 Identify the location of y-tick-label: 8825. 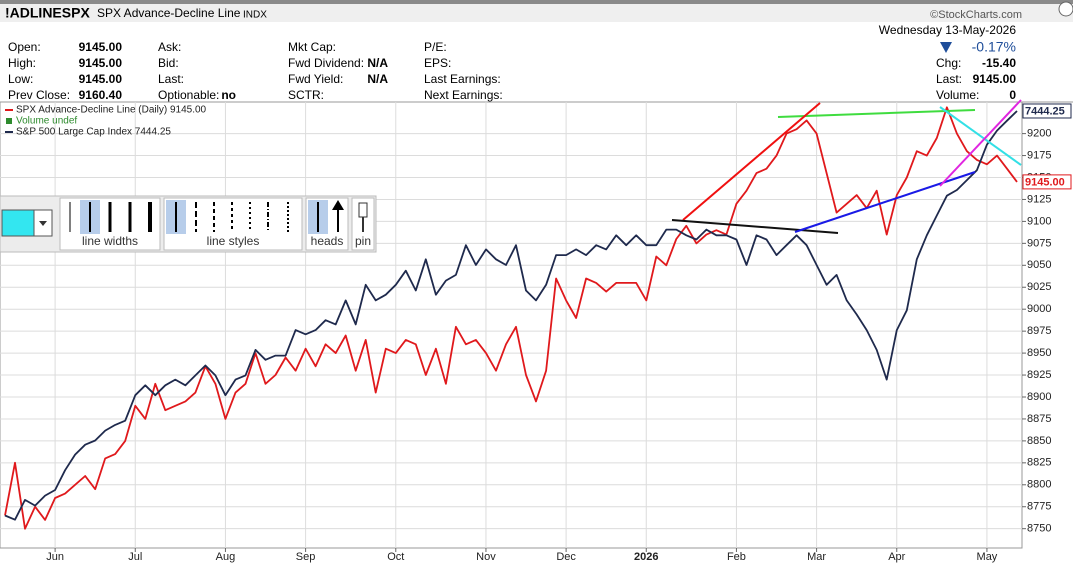
(1039, 463).